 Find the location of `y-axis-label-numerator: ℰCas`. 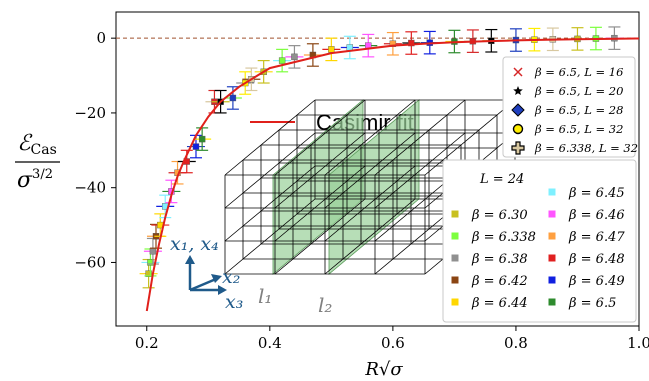

y-axis-label-numerator: ℰCas is located at coordinates (37, 144).